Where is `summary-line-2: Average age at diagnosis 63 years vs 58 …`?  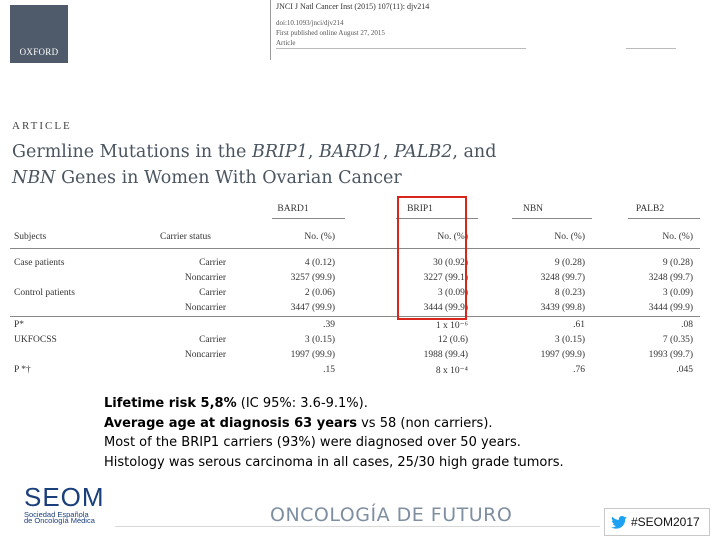
summary-line-2: Average age at diagnosis 63 years vs 58 … is located at coordinates (298, 423).